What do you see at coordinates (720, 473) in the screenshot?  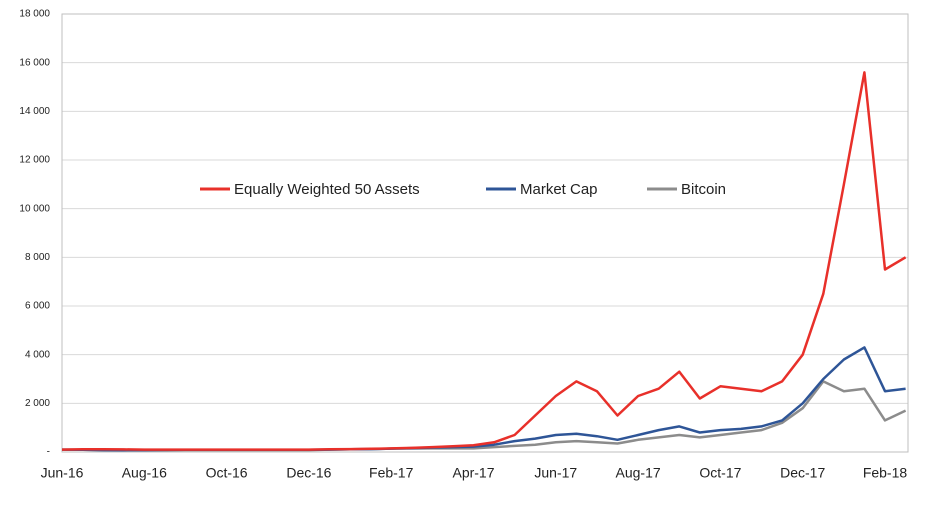 I see `x-tick-label: Oct-17` at bounding box center [720, 473].